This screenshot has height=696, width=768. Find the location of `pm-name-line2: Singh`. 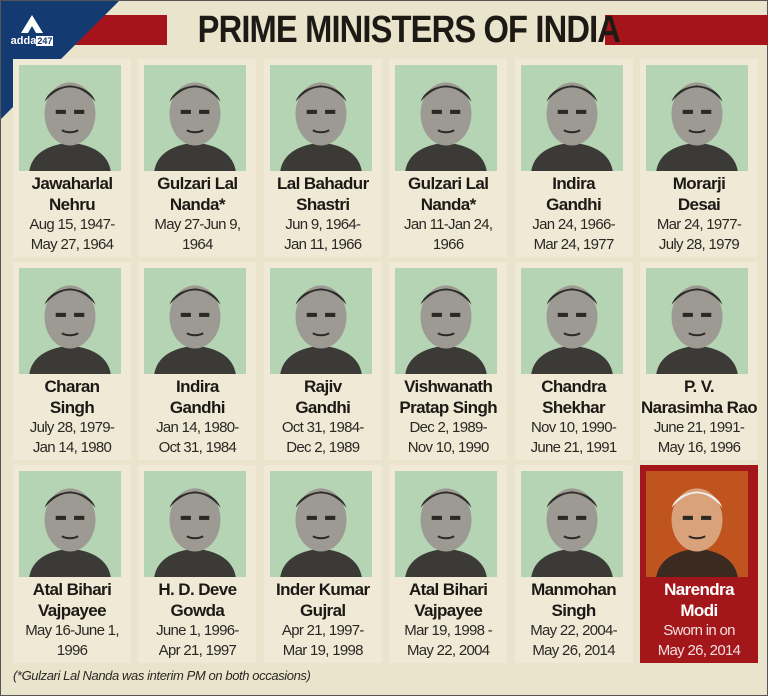

pm-name-line2: Singh is located at coordinates (72, 407).